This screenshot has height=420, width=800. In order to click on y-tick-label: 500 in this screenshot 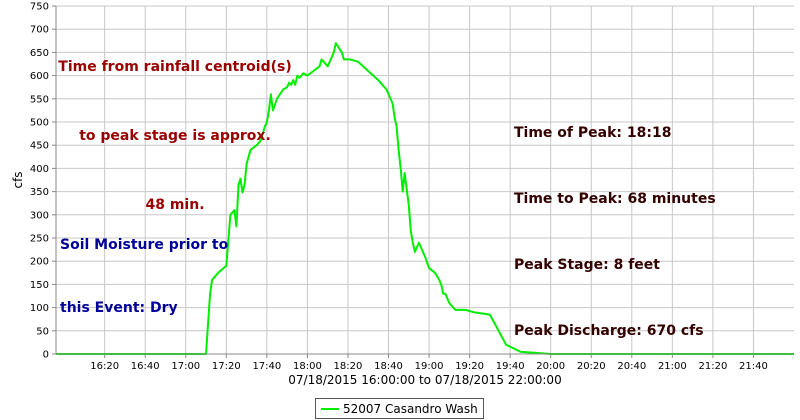, I will do `click(39, 123)`.